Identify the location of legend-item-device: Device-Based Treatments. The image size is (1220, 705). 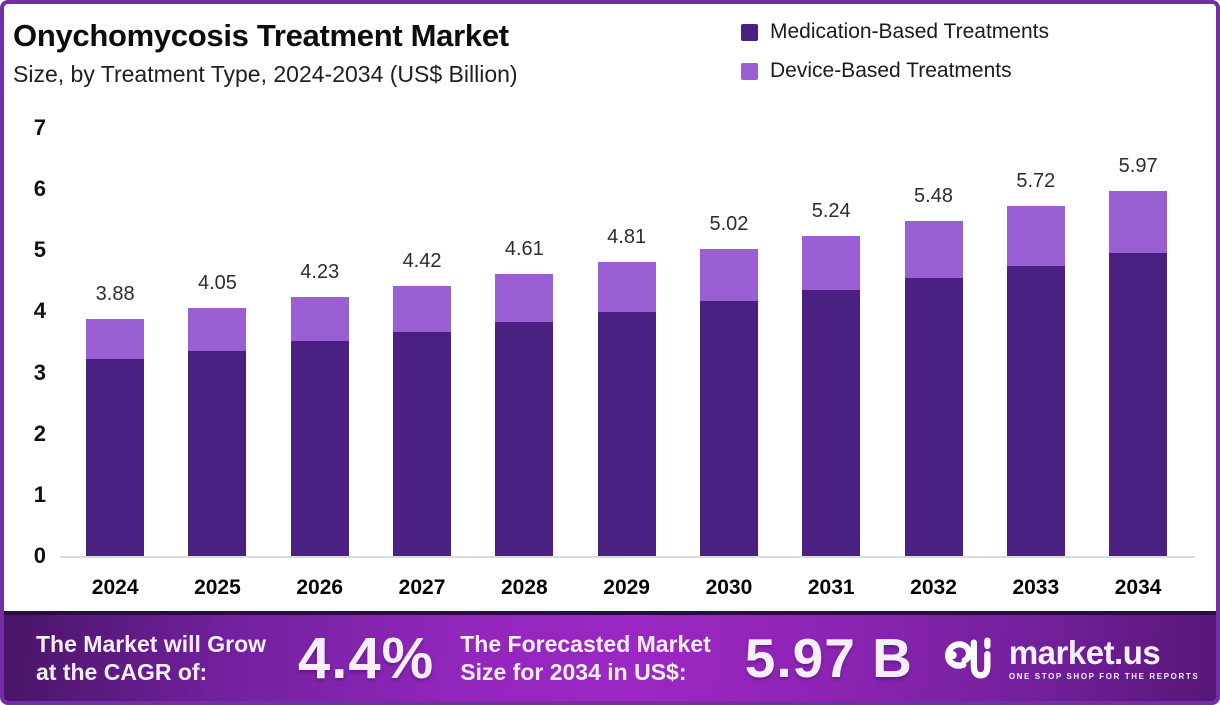
(895, 71).